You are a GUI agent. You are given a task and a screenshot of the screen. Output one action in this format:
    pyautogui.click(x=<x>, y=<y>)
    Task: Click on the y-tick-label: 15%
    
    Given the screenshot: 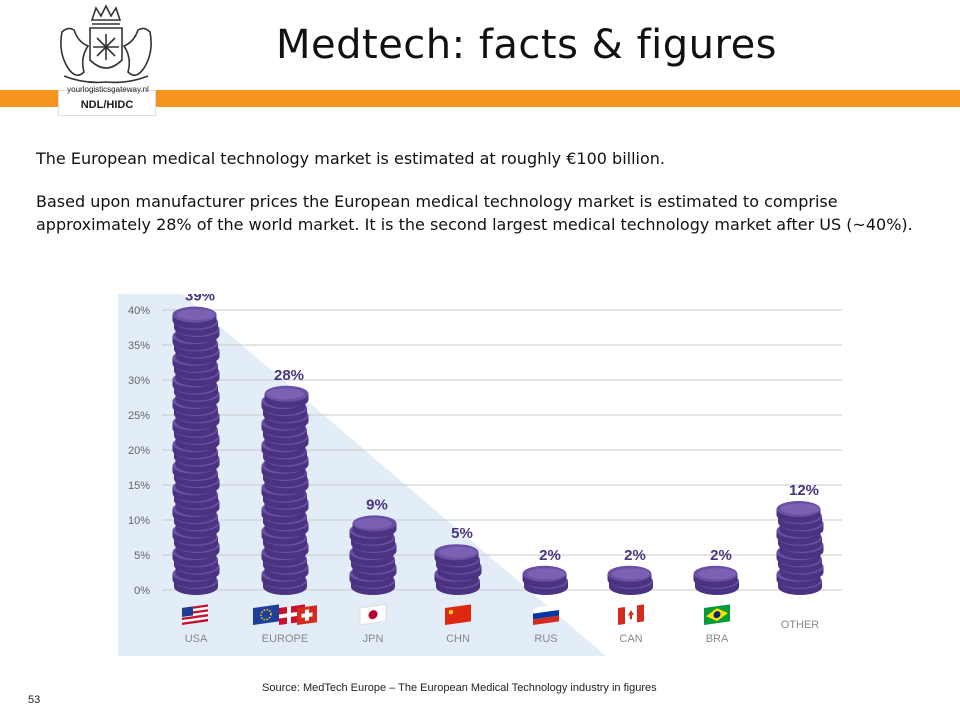 What is the action you would take?
    pyautogui.click(x=139, y=486)
    